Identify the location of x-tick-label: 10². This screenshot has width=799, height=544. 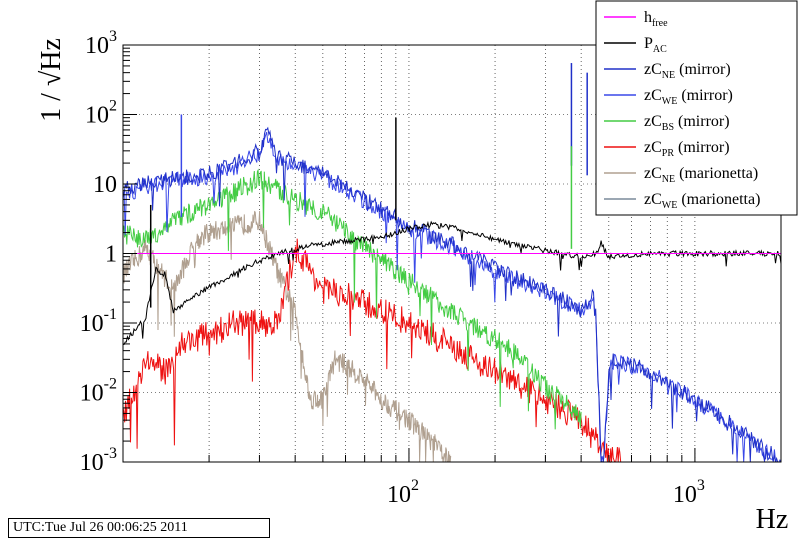
(403, 492).